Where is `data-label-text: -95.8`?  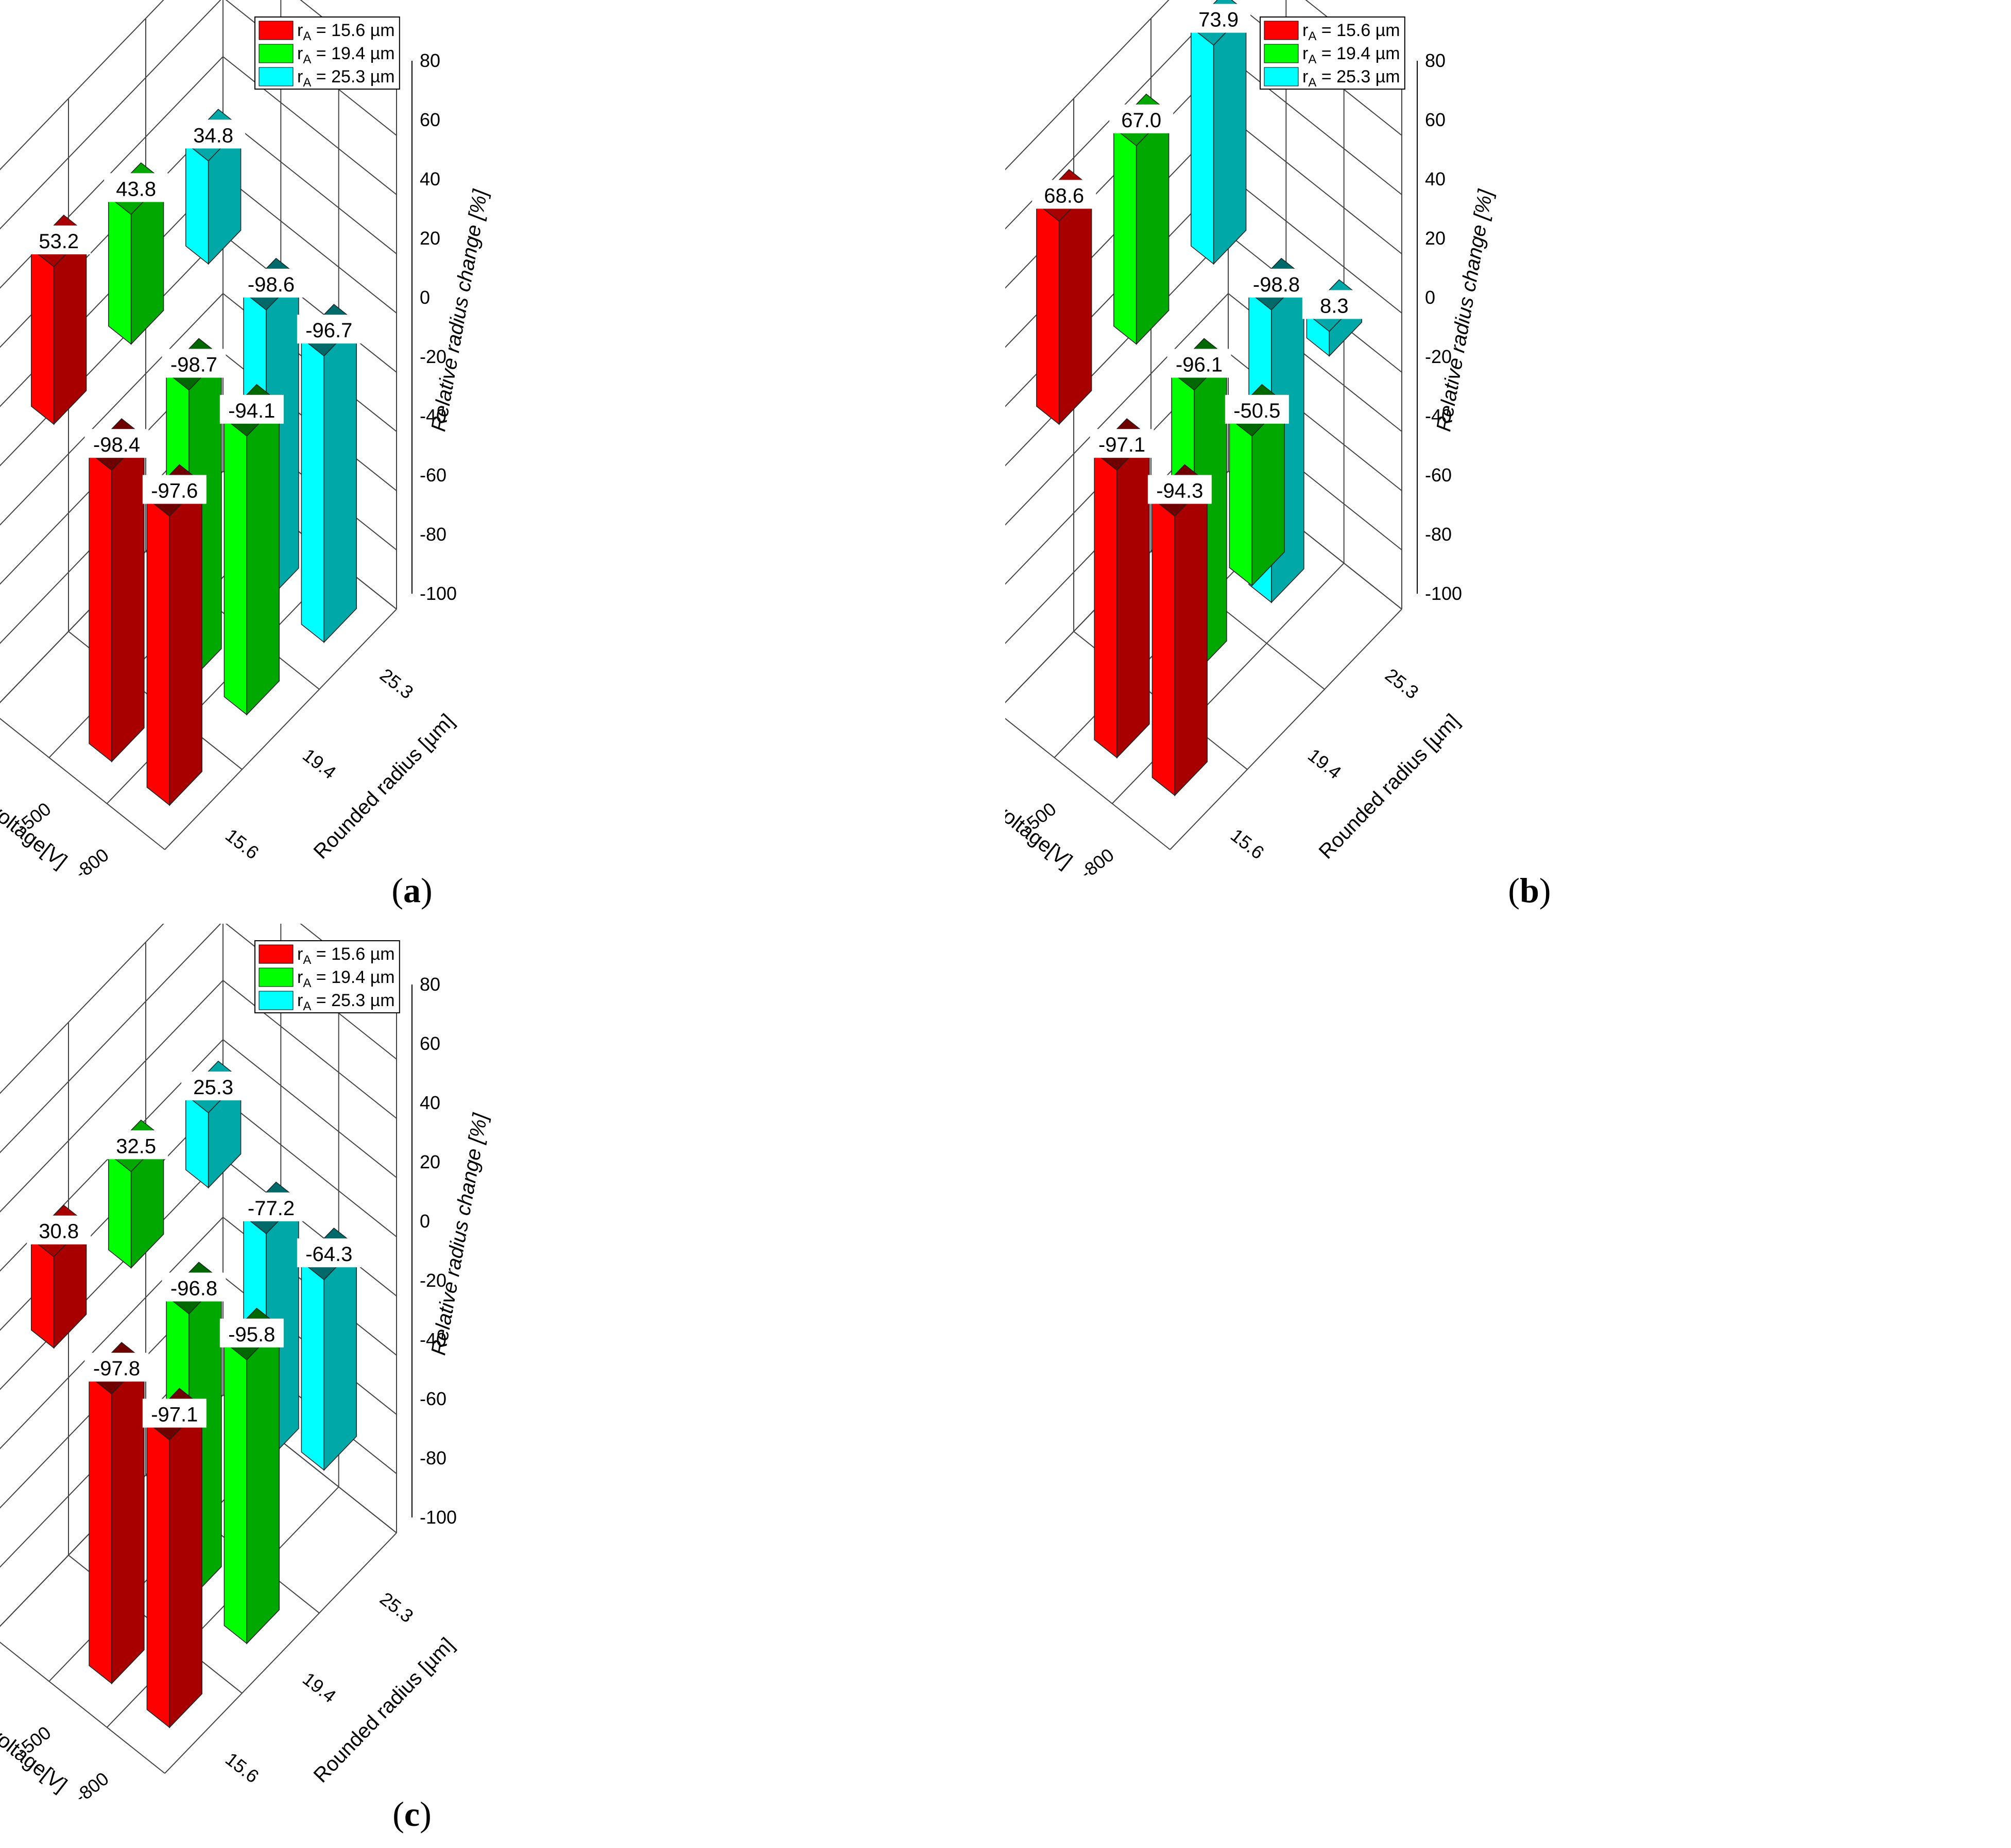
data-label-text: -95.8 is located at coordinates (251, 1334).